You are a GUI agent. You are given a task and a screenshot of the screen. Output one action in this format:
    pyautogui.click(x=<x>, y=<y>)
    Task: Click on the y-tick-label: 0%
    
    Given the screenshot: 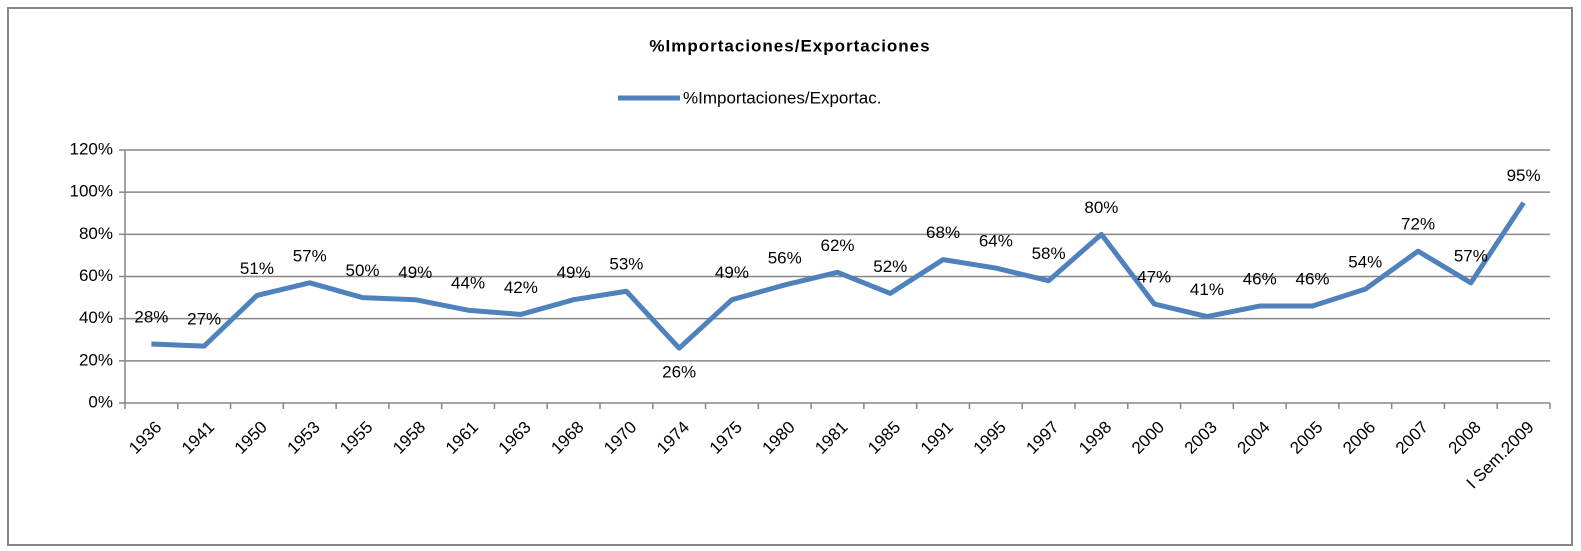 What is the action you would take?
    pyautogui.click(x=100, y=401)
    